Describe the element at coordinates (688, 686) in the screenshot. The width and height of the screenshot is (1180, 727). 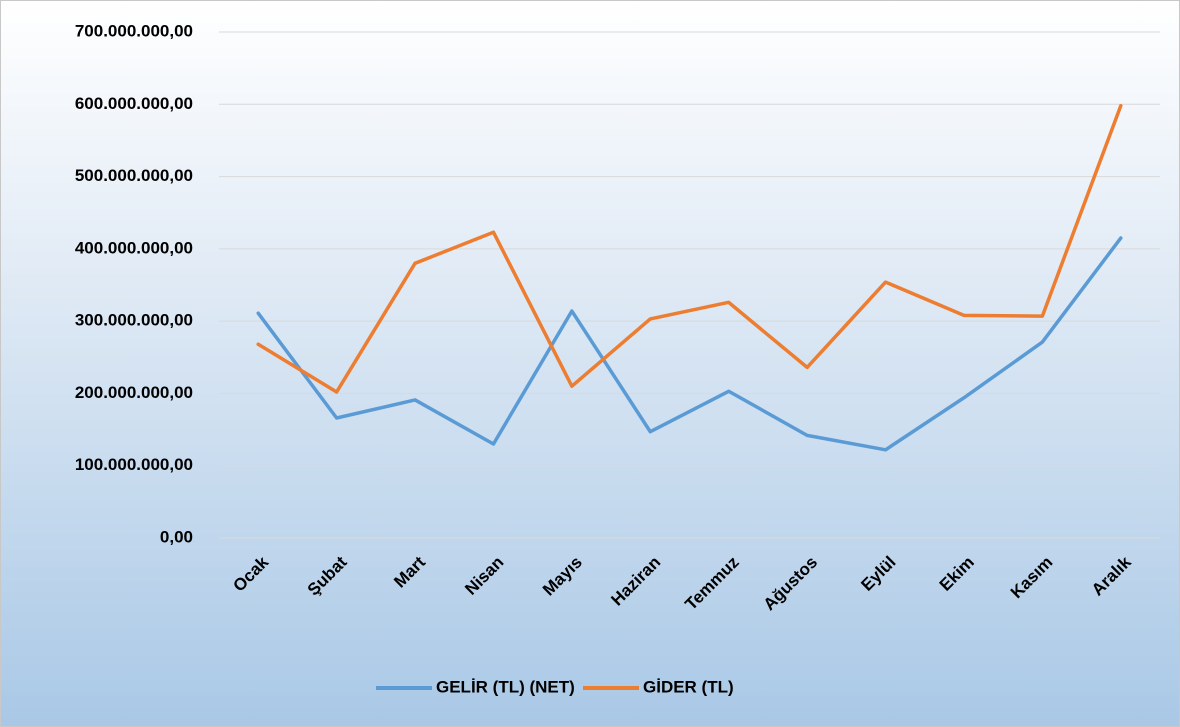
I see `legend-label: GİDER (TL)` at that location.